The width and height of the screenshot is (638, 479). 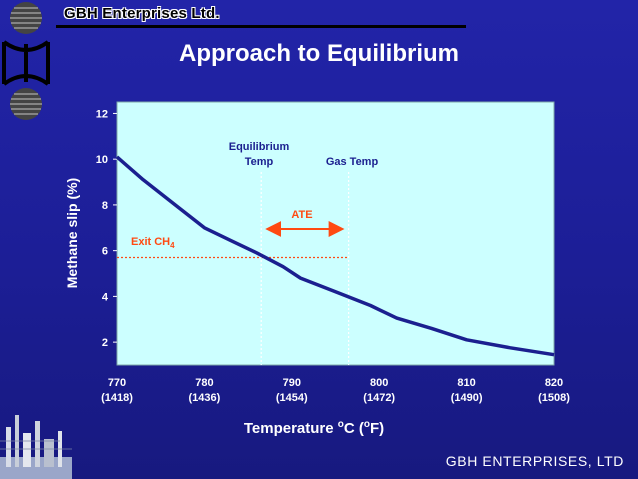 I want to click on header-company-name: GBH Enterprises Ltd., so click(x=142, y=13).